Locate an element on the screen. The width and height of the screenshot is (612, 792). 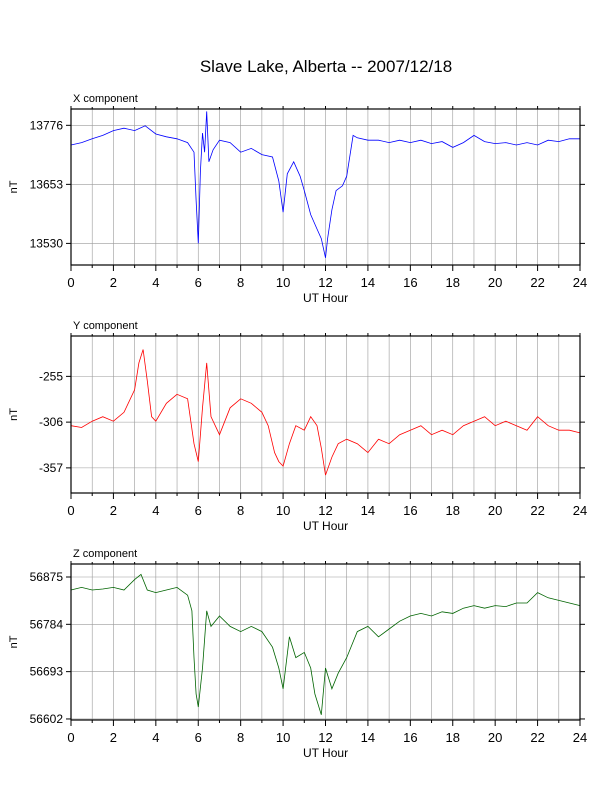
panel-3-ylabel: nT is located at coordinates (14, 641).